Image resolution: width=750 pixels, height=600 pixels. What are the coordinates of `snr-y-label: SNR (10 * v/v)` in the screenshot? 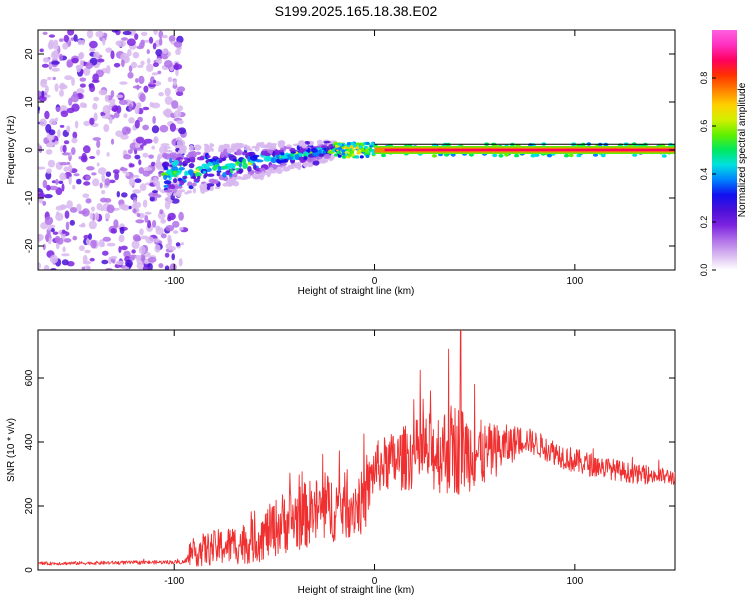 It's located at (11, 450).